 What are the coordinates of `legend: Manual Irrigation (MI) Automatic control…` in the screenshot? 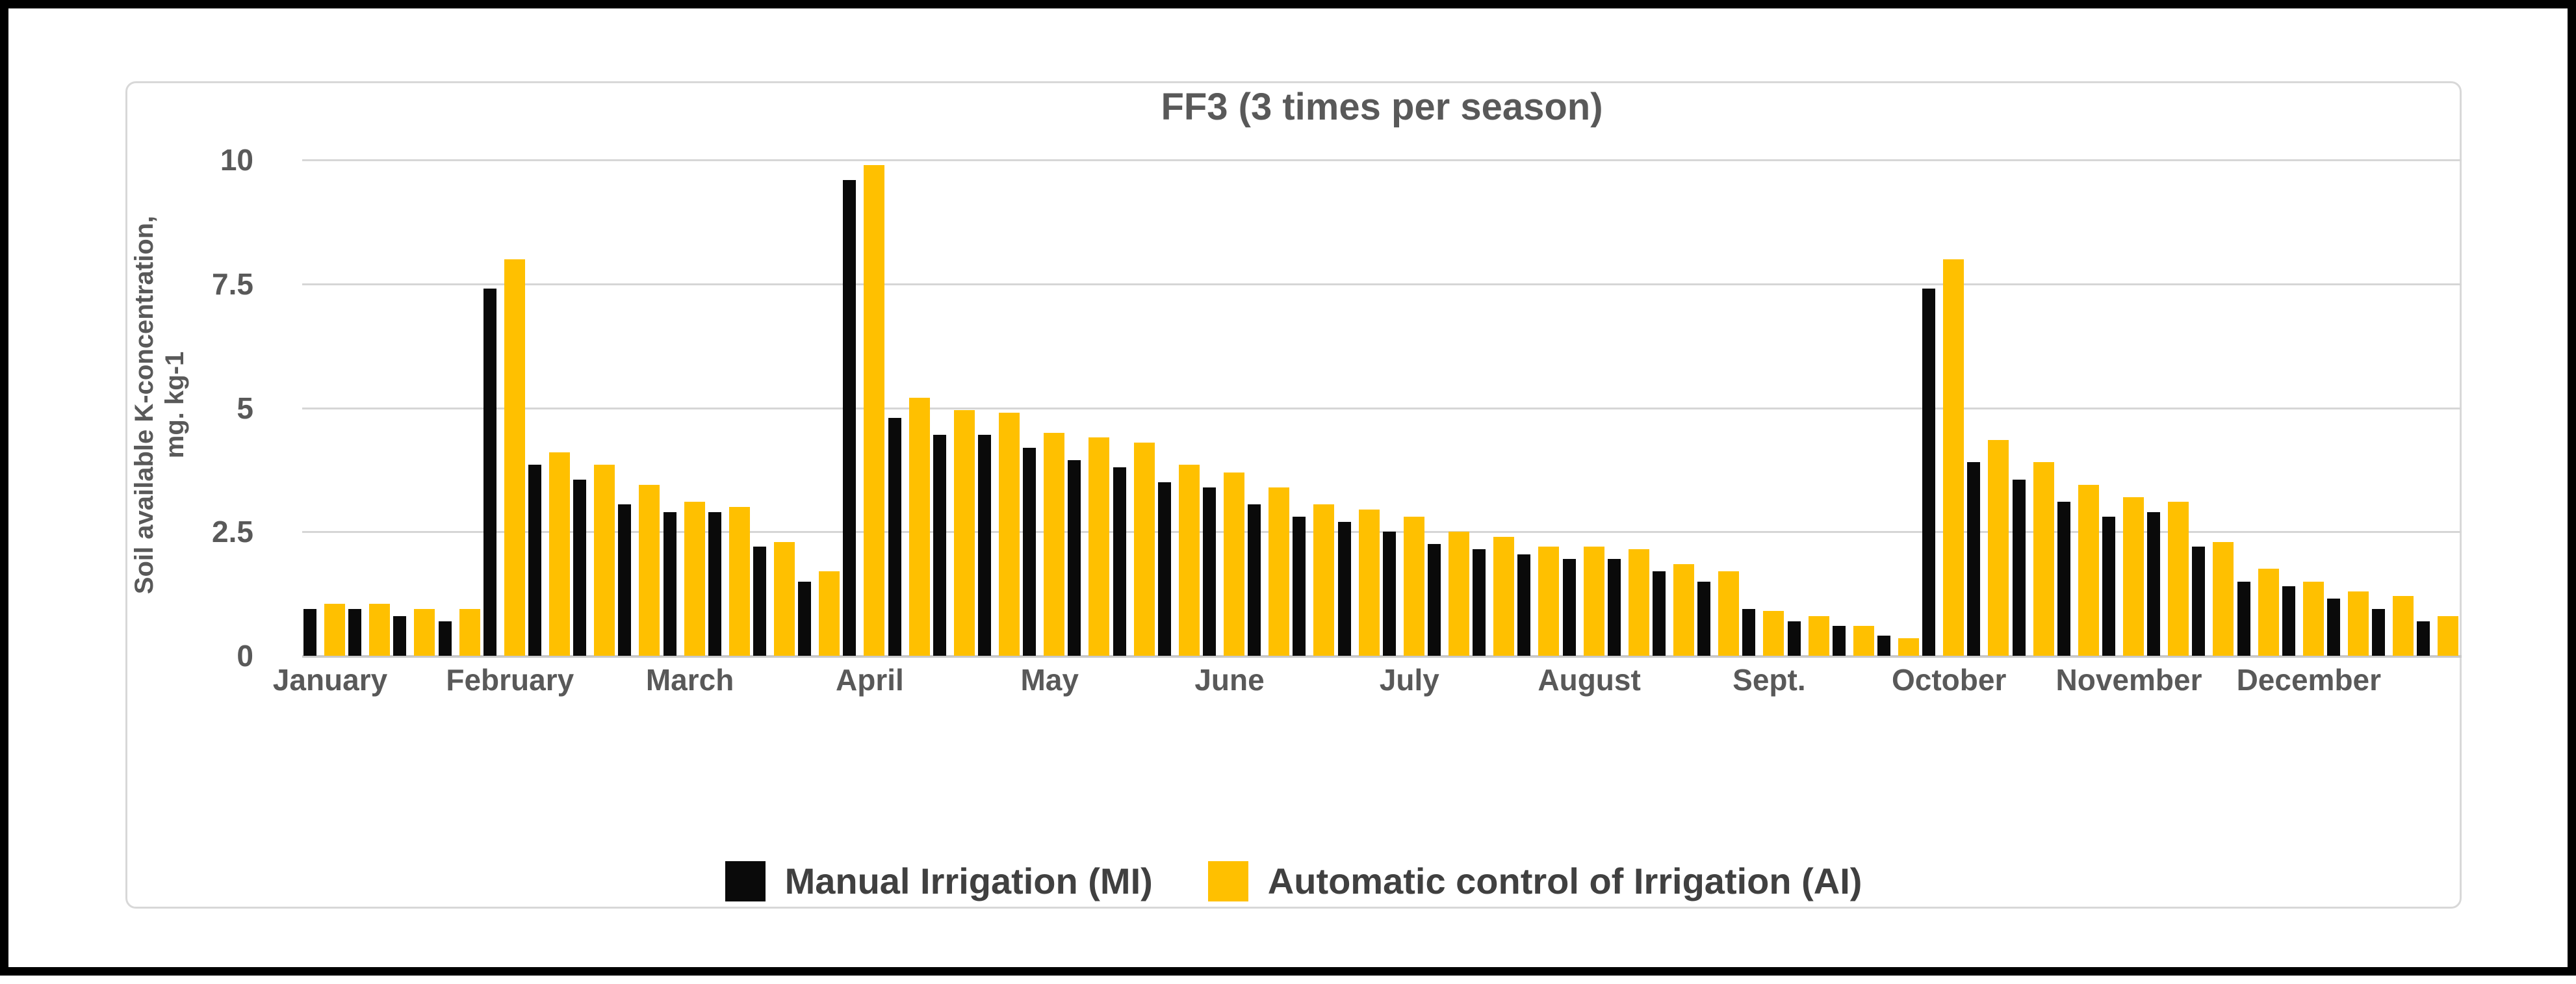 It's located at (1294, 881).